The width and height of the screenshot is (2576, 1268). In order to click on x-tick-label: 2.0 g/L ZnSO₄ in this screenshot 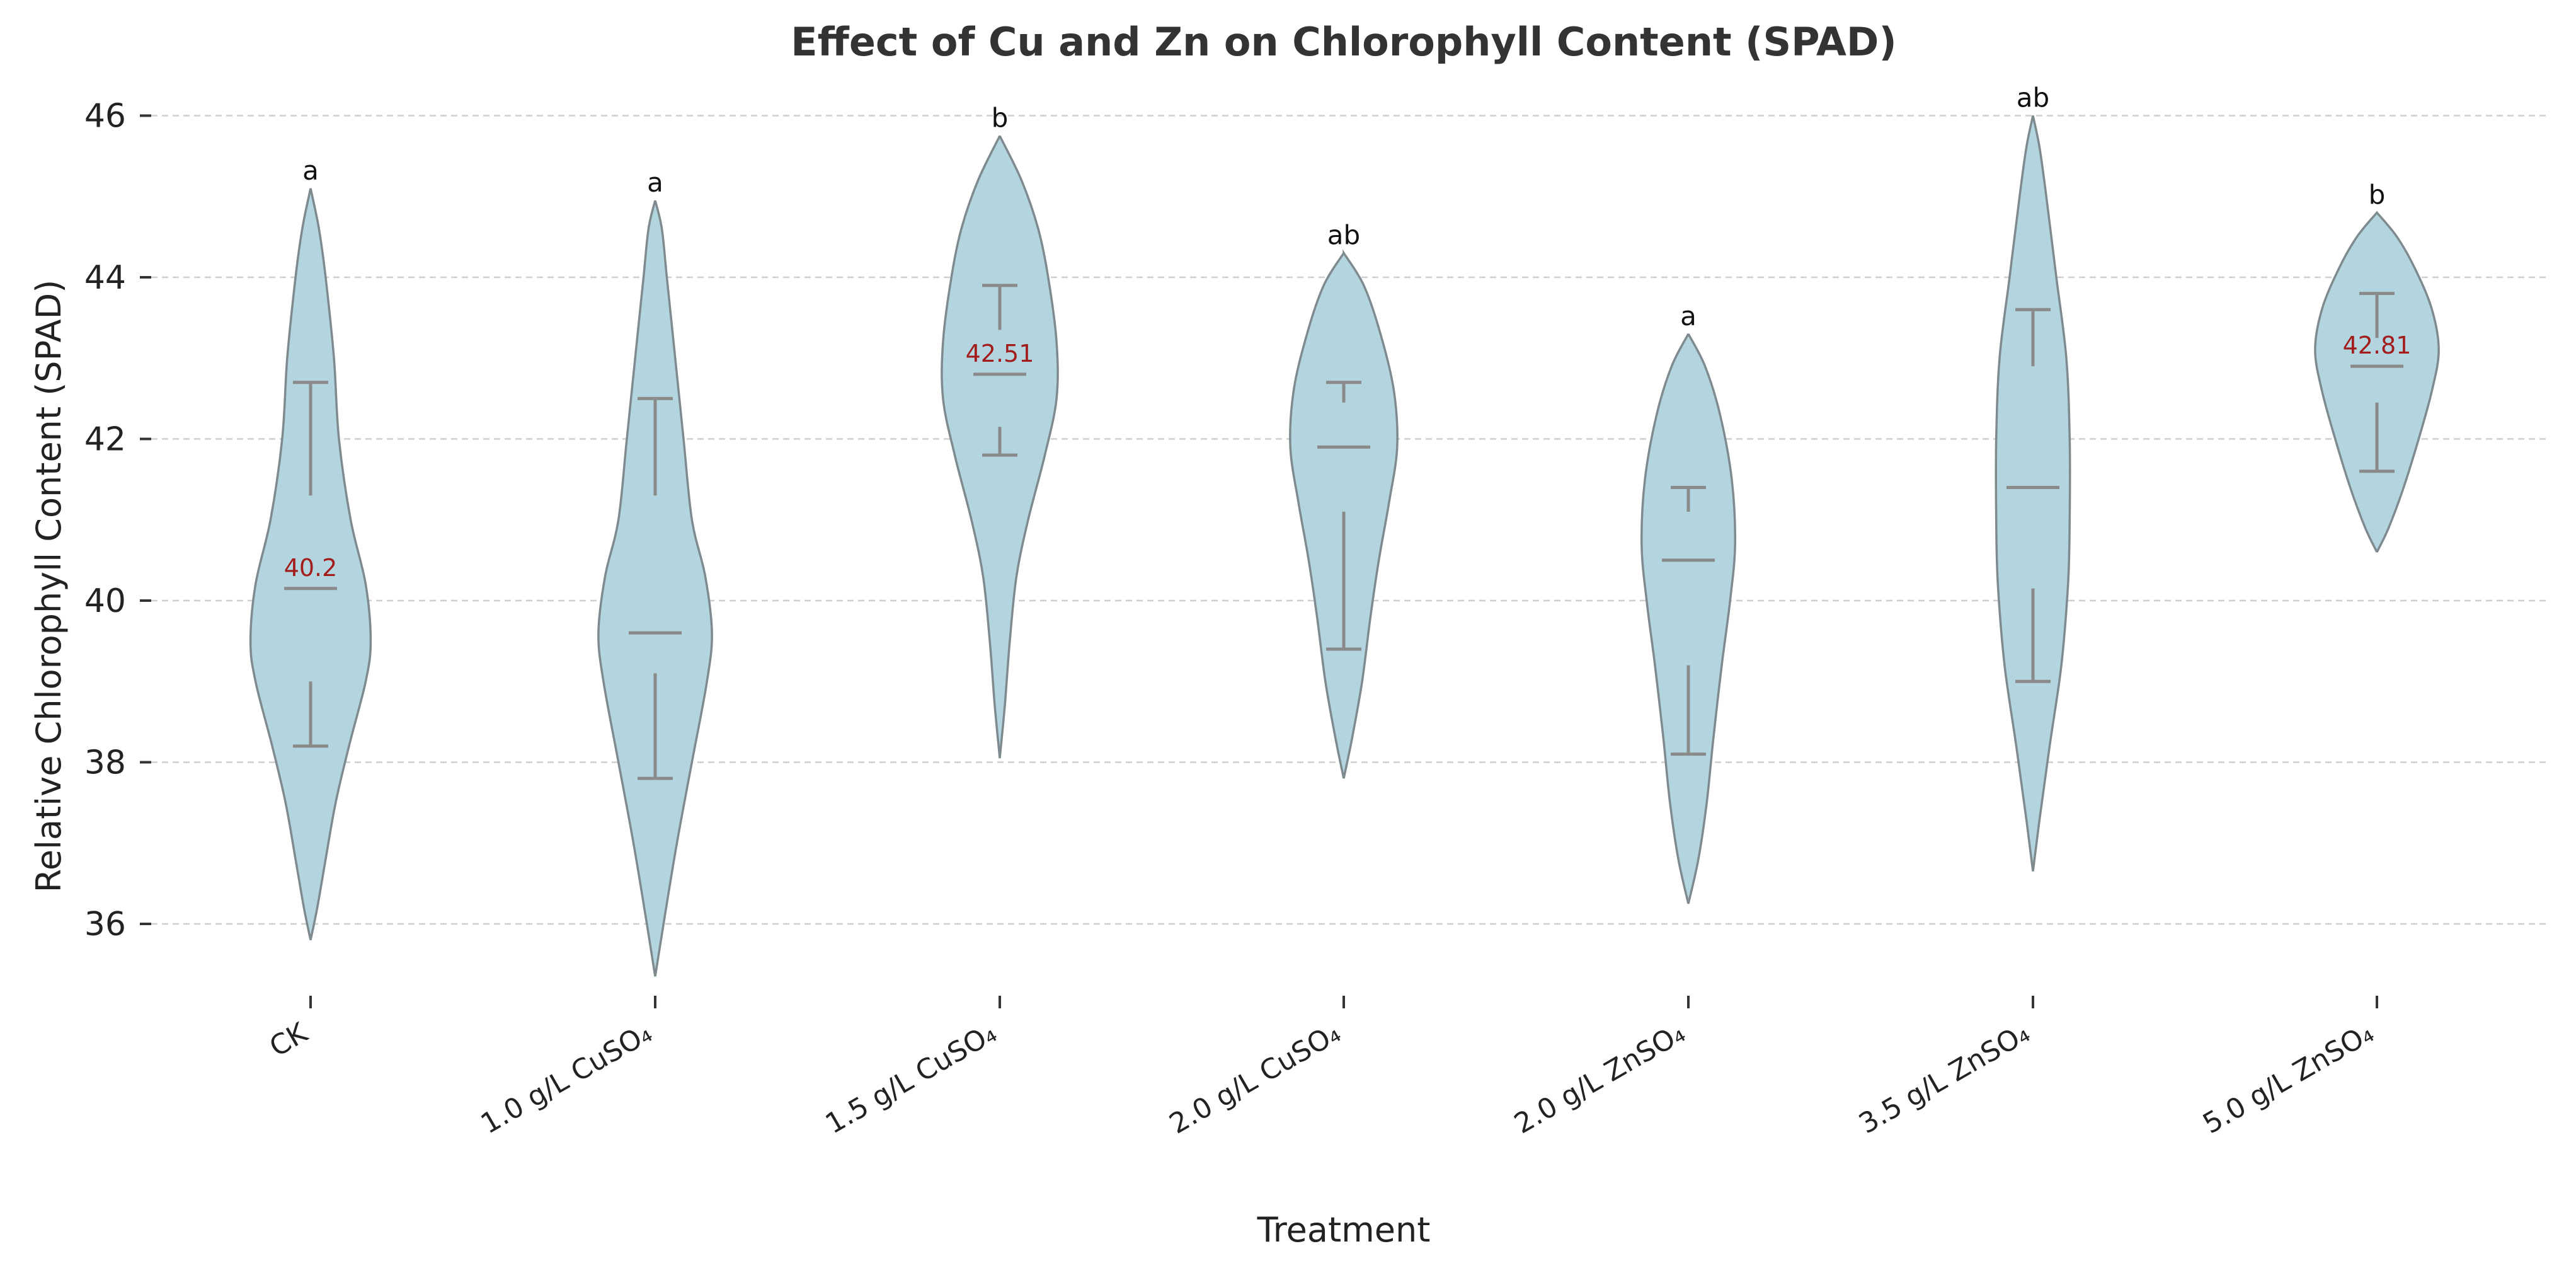, I will do `click(1599, 1078)`.